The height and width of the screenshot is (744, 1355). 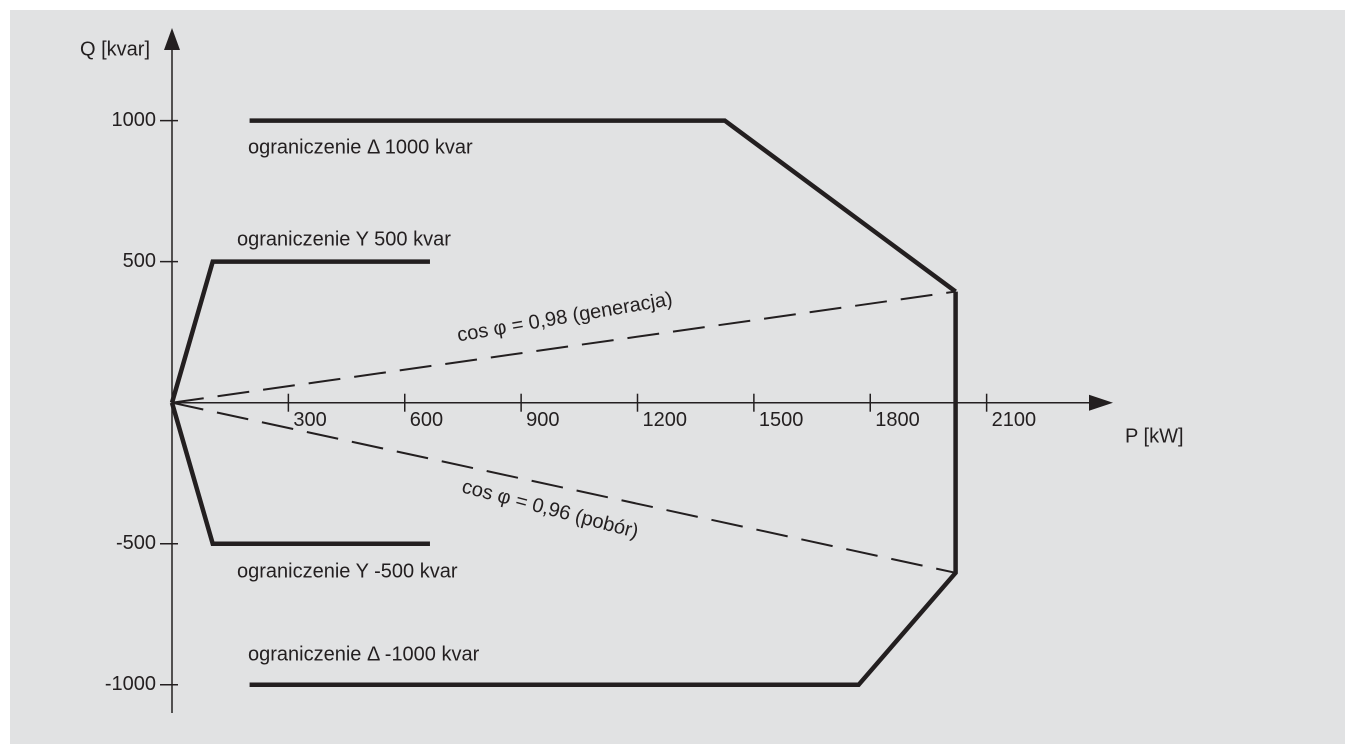 What do you see at coordinates (360, 147) in the screenshot?
I see `series-label: ograniczenie Δ 1000 kvar` at bounding box center [360, 147].